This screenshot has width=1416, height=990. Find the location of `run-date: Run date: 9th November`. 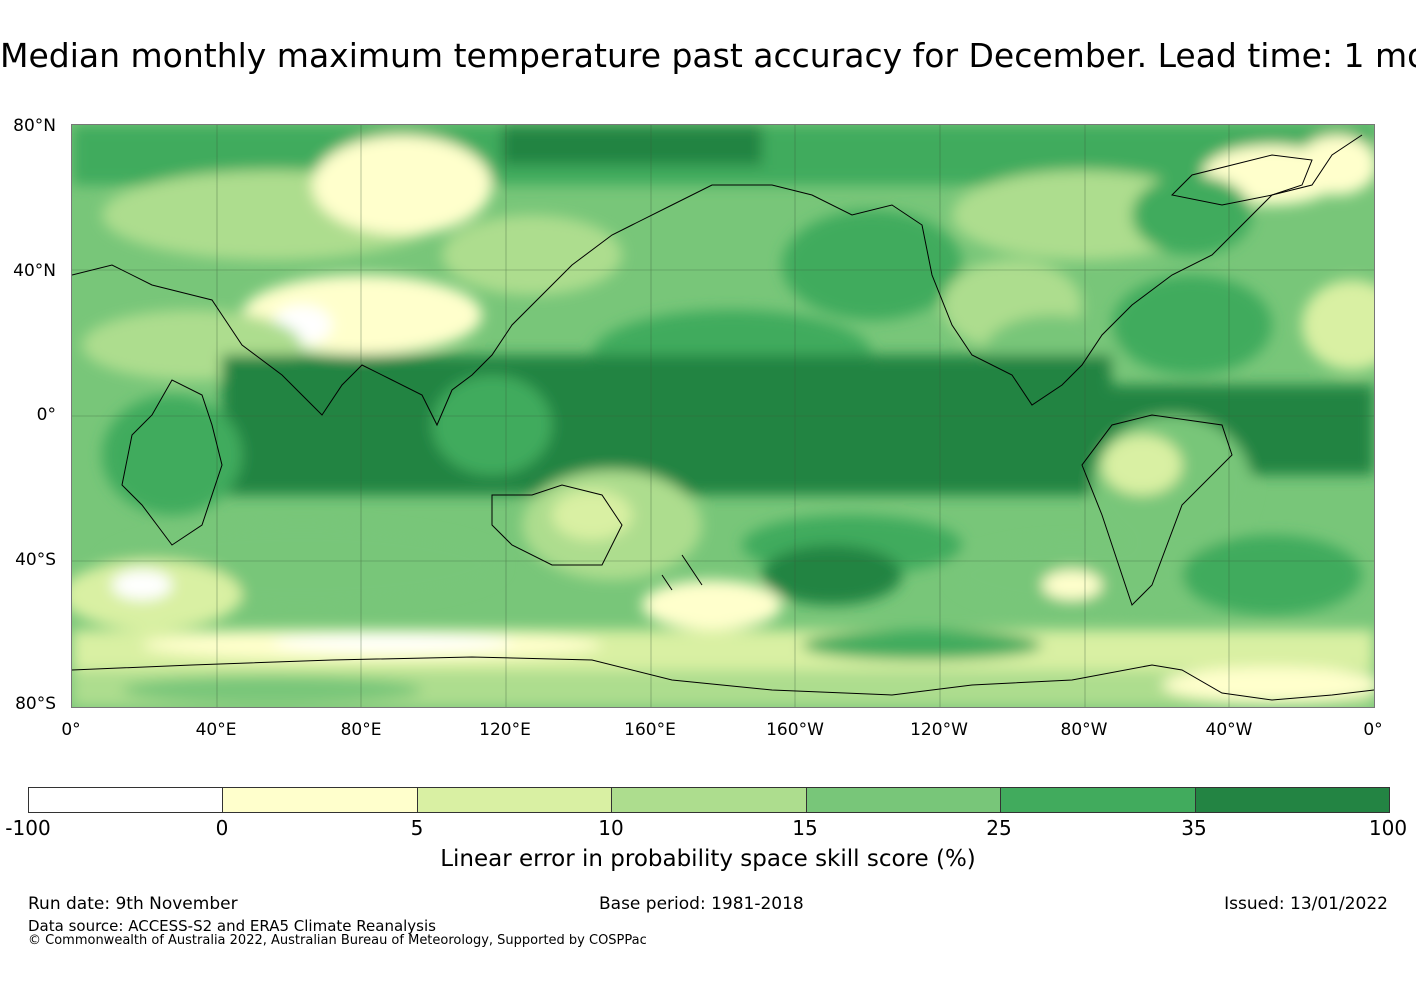

run-date: Run date: 9th November is located at coordinates (133, 904).